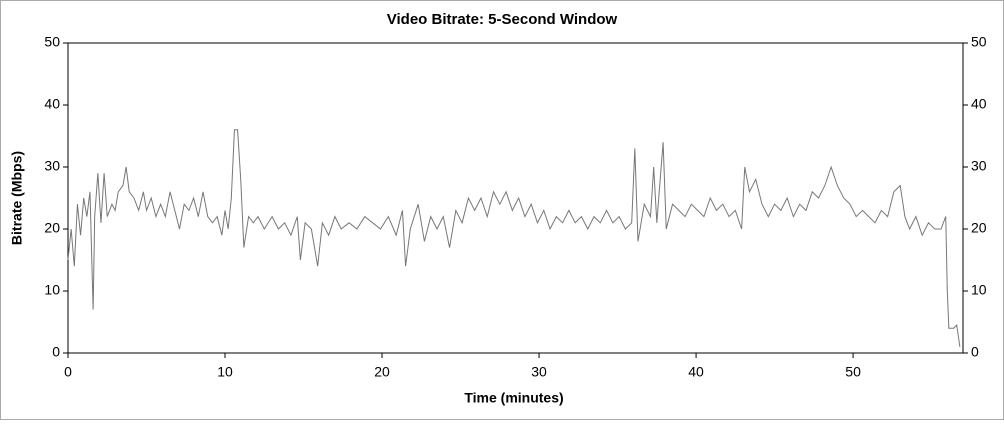  Describe the element at coordinates (979, 42) in the screenshot. I see `y2-tick-label: 50` at that location.